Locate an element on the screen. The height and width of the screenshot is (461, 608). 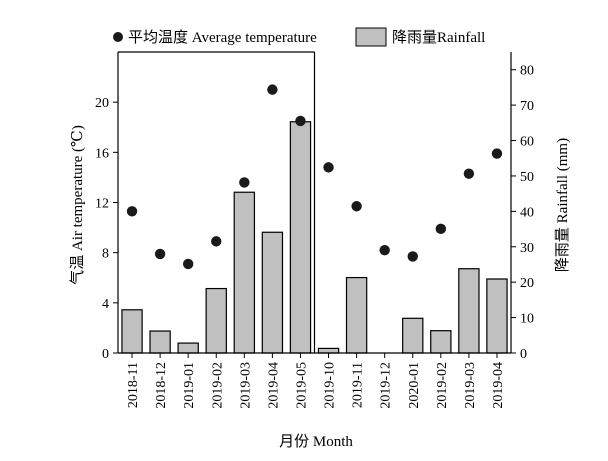
legend-label-rainfall: 降雨量Rainfall is located at coordinates (438, 37).